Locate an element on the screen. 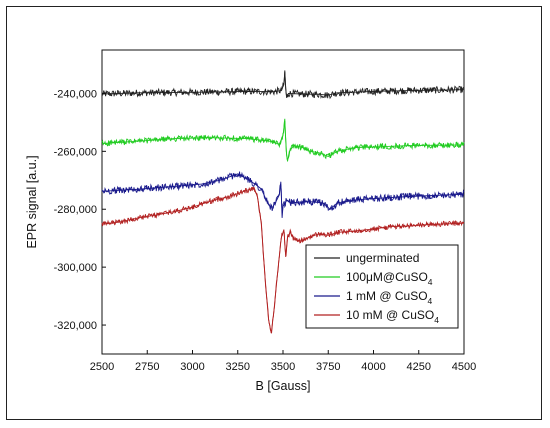  legend-entry: ungerminated is located at coordinates (382, 258).